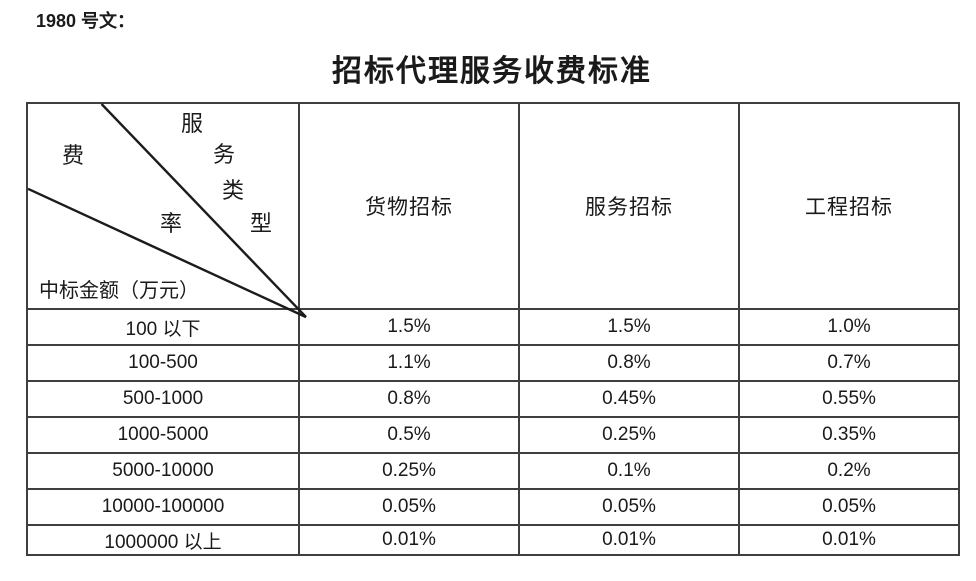  I want to click on amount-range-cell: 100-500, so click(163, 363).